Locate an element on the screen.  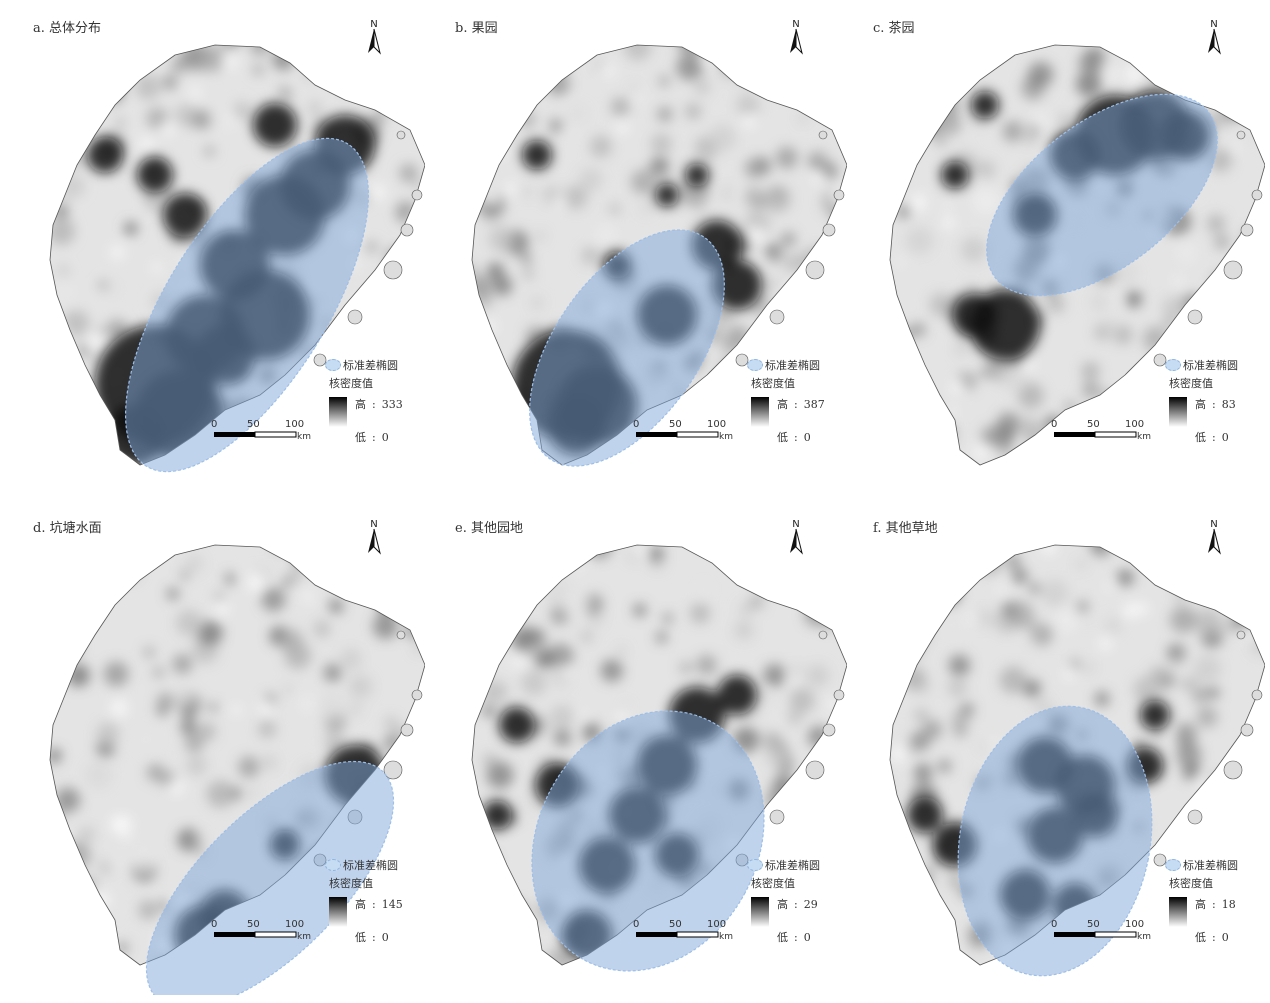
density-map is located at coordinates (237, 258).